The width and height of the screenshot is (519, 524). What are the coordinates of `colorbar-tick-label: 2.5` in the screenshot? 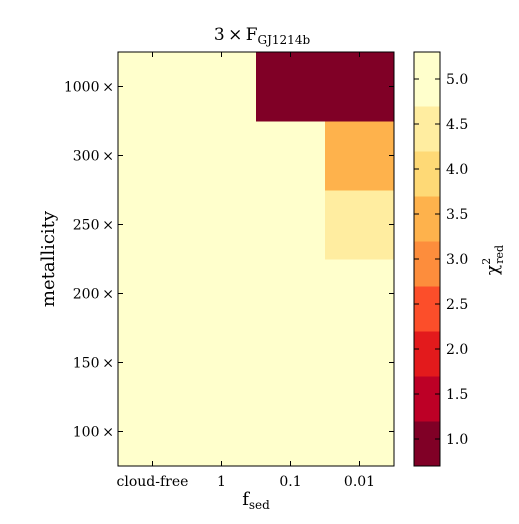 It's located at (457, 305).